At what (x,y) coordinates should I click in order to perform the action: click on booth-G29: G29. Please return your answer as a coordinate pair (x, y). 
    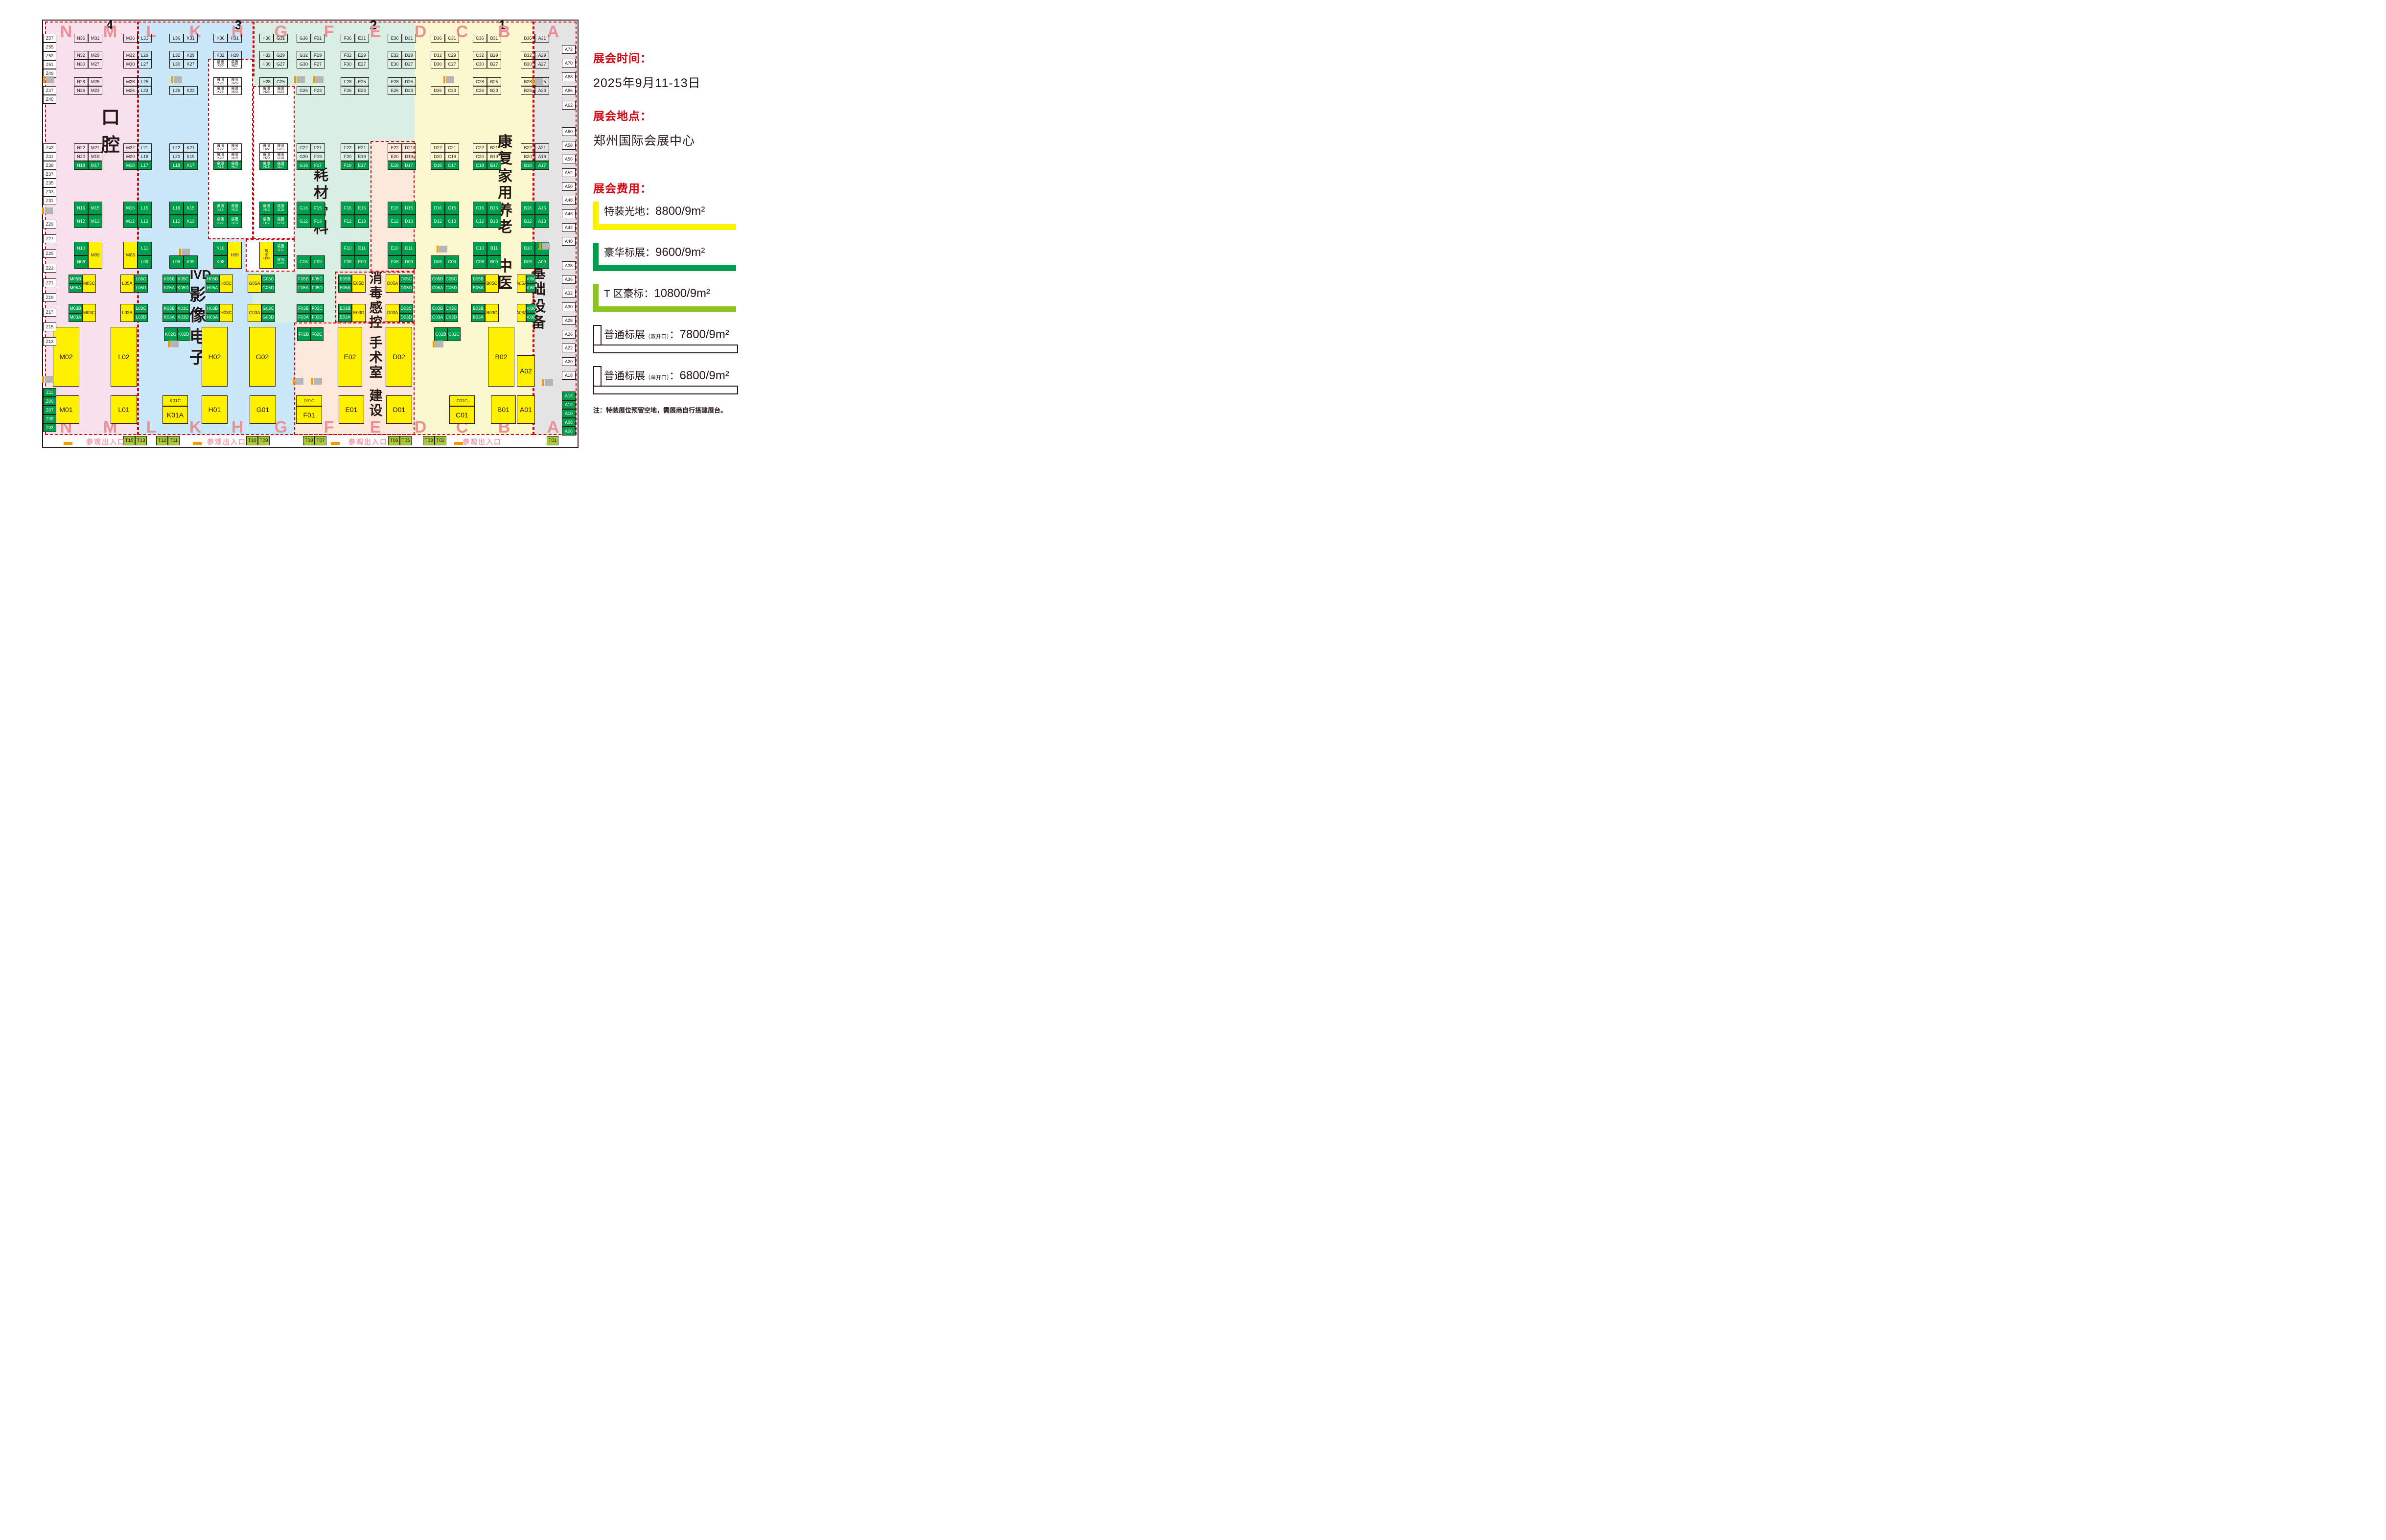
    Looking at the image, I should click on (281, 56).